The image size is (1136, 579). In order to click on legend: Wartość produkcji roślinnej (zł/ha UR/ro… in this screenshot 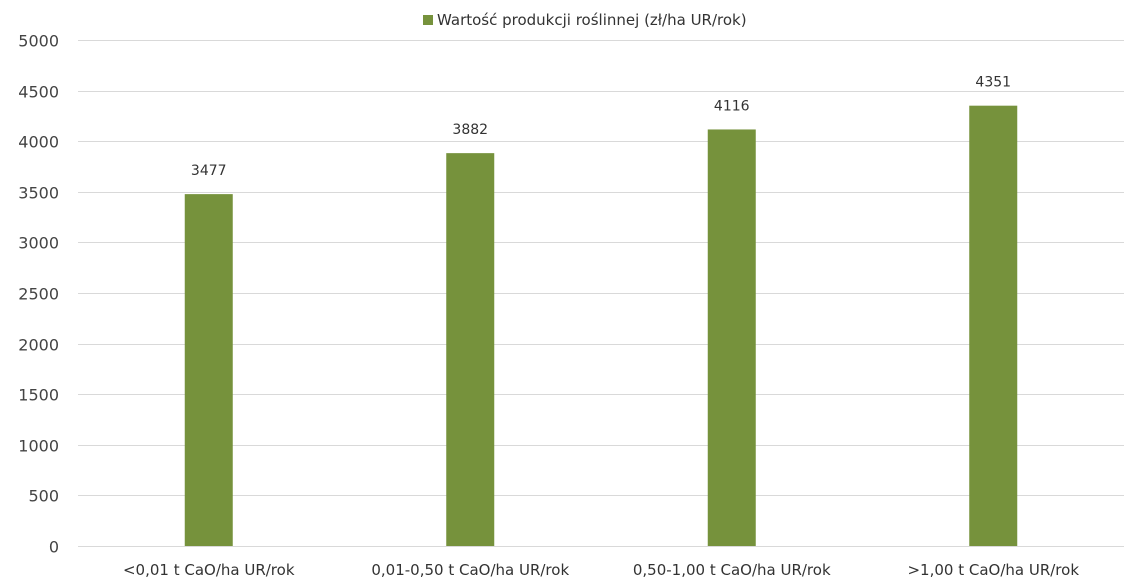, I will do `click(585, 20)`.